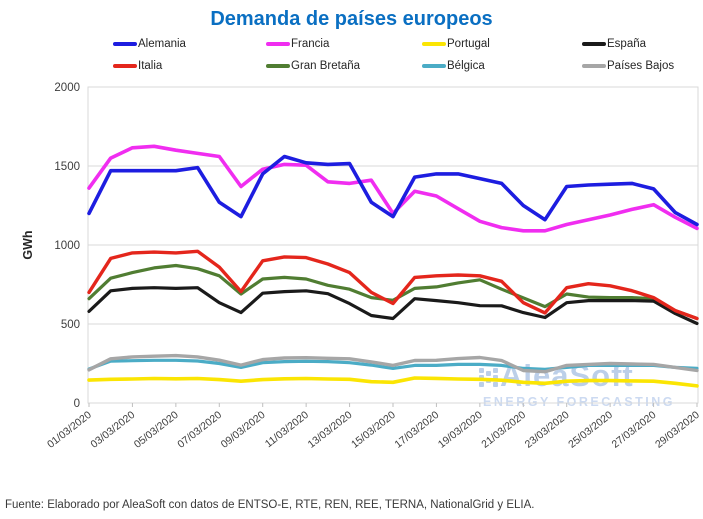 The image size is (703, 519). Describe the element at coordinates (156, 430) in the screenshot. I see `x-tick-label: 05/03/2020` at that location.